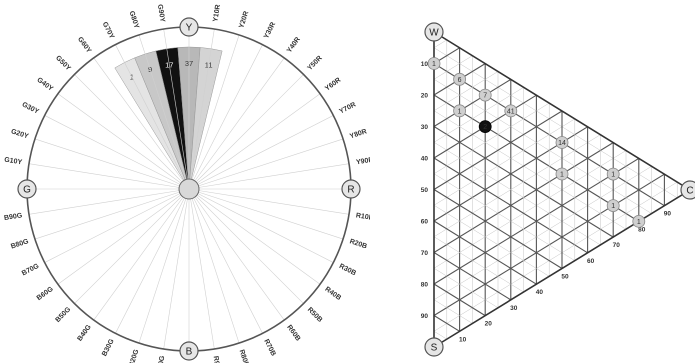  I want to click on sample-dot: 7, so click(485, 95).